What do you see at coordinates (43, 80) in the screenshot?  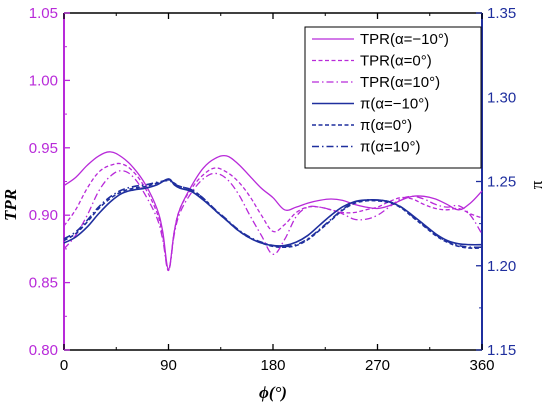 I see `left-y-tick-label: 1.00` at bounding box center [43, 80].